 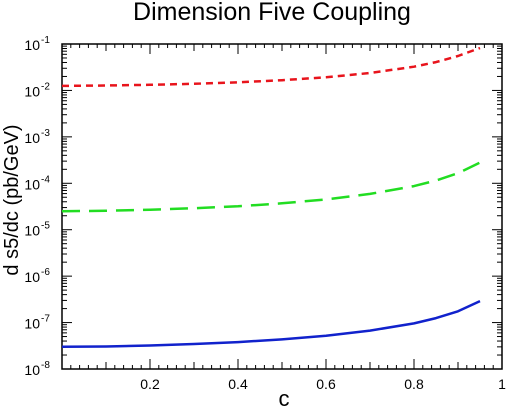 What do you see at coordinates (238, 384) in the screenshot?
I see `x-tick-label: 0.4` at bounding box center [238, 384].